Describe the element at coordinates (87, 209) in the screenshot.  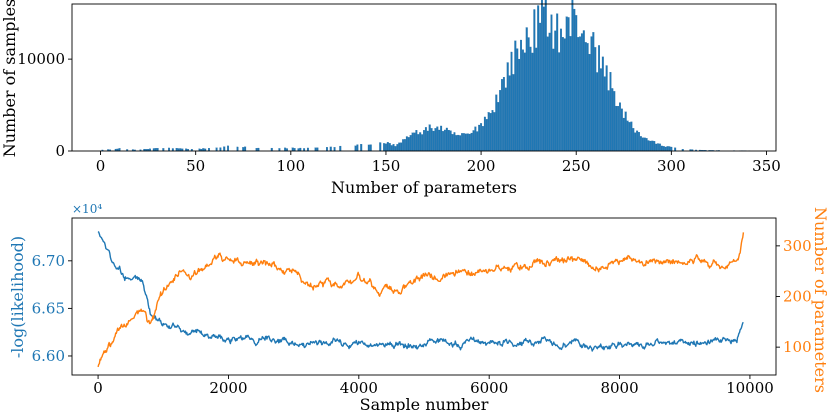
I see `y-multiplier-label: ×10⁴` at that location.